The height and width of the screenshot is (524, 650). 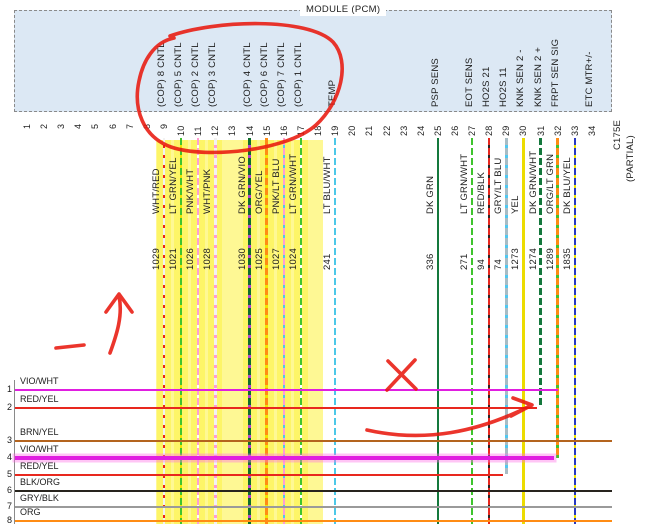 What do you see at coordinates (420, 130) in the screenshot?
I see `pin-number-24: 24` at bounding box center [420, 130].